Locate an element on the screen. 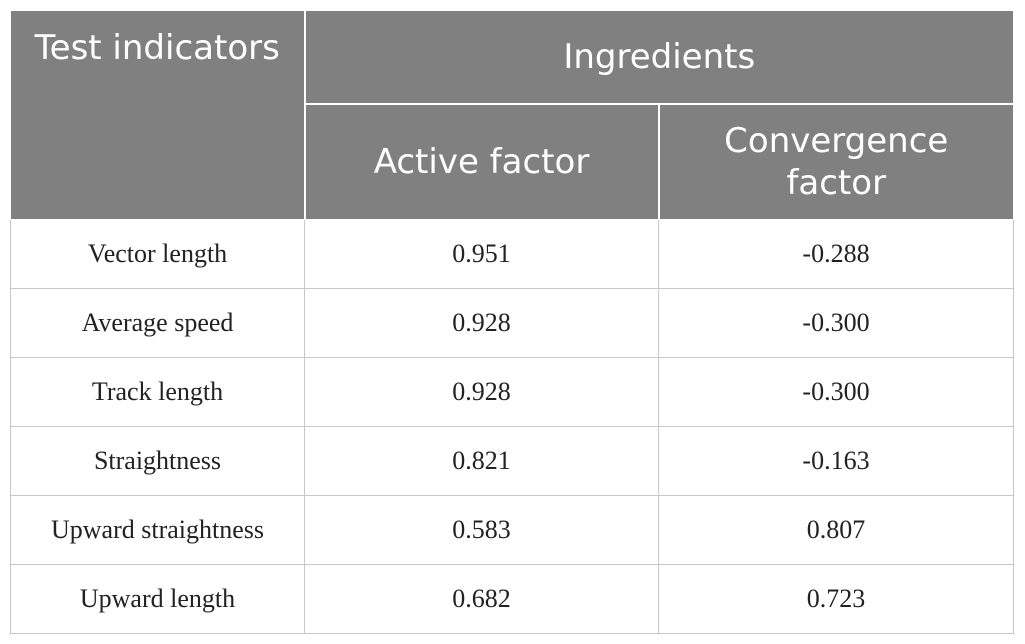 The height and width of the screenshot is (644, 1025). cell-active-factor: 0.951 is located at coordinates (481, 254).